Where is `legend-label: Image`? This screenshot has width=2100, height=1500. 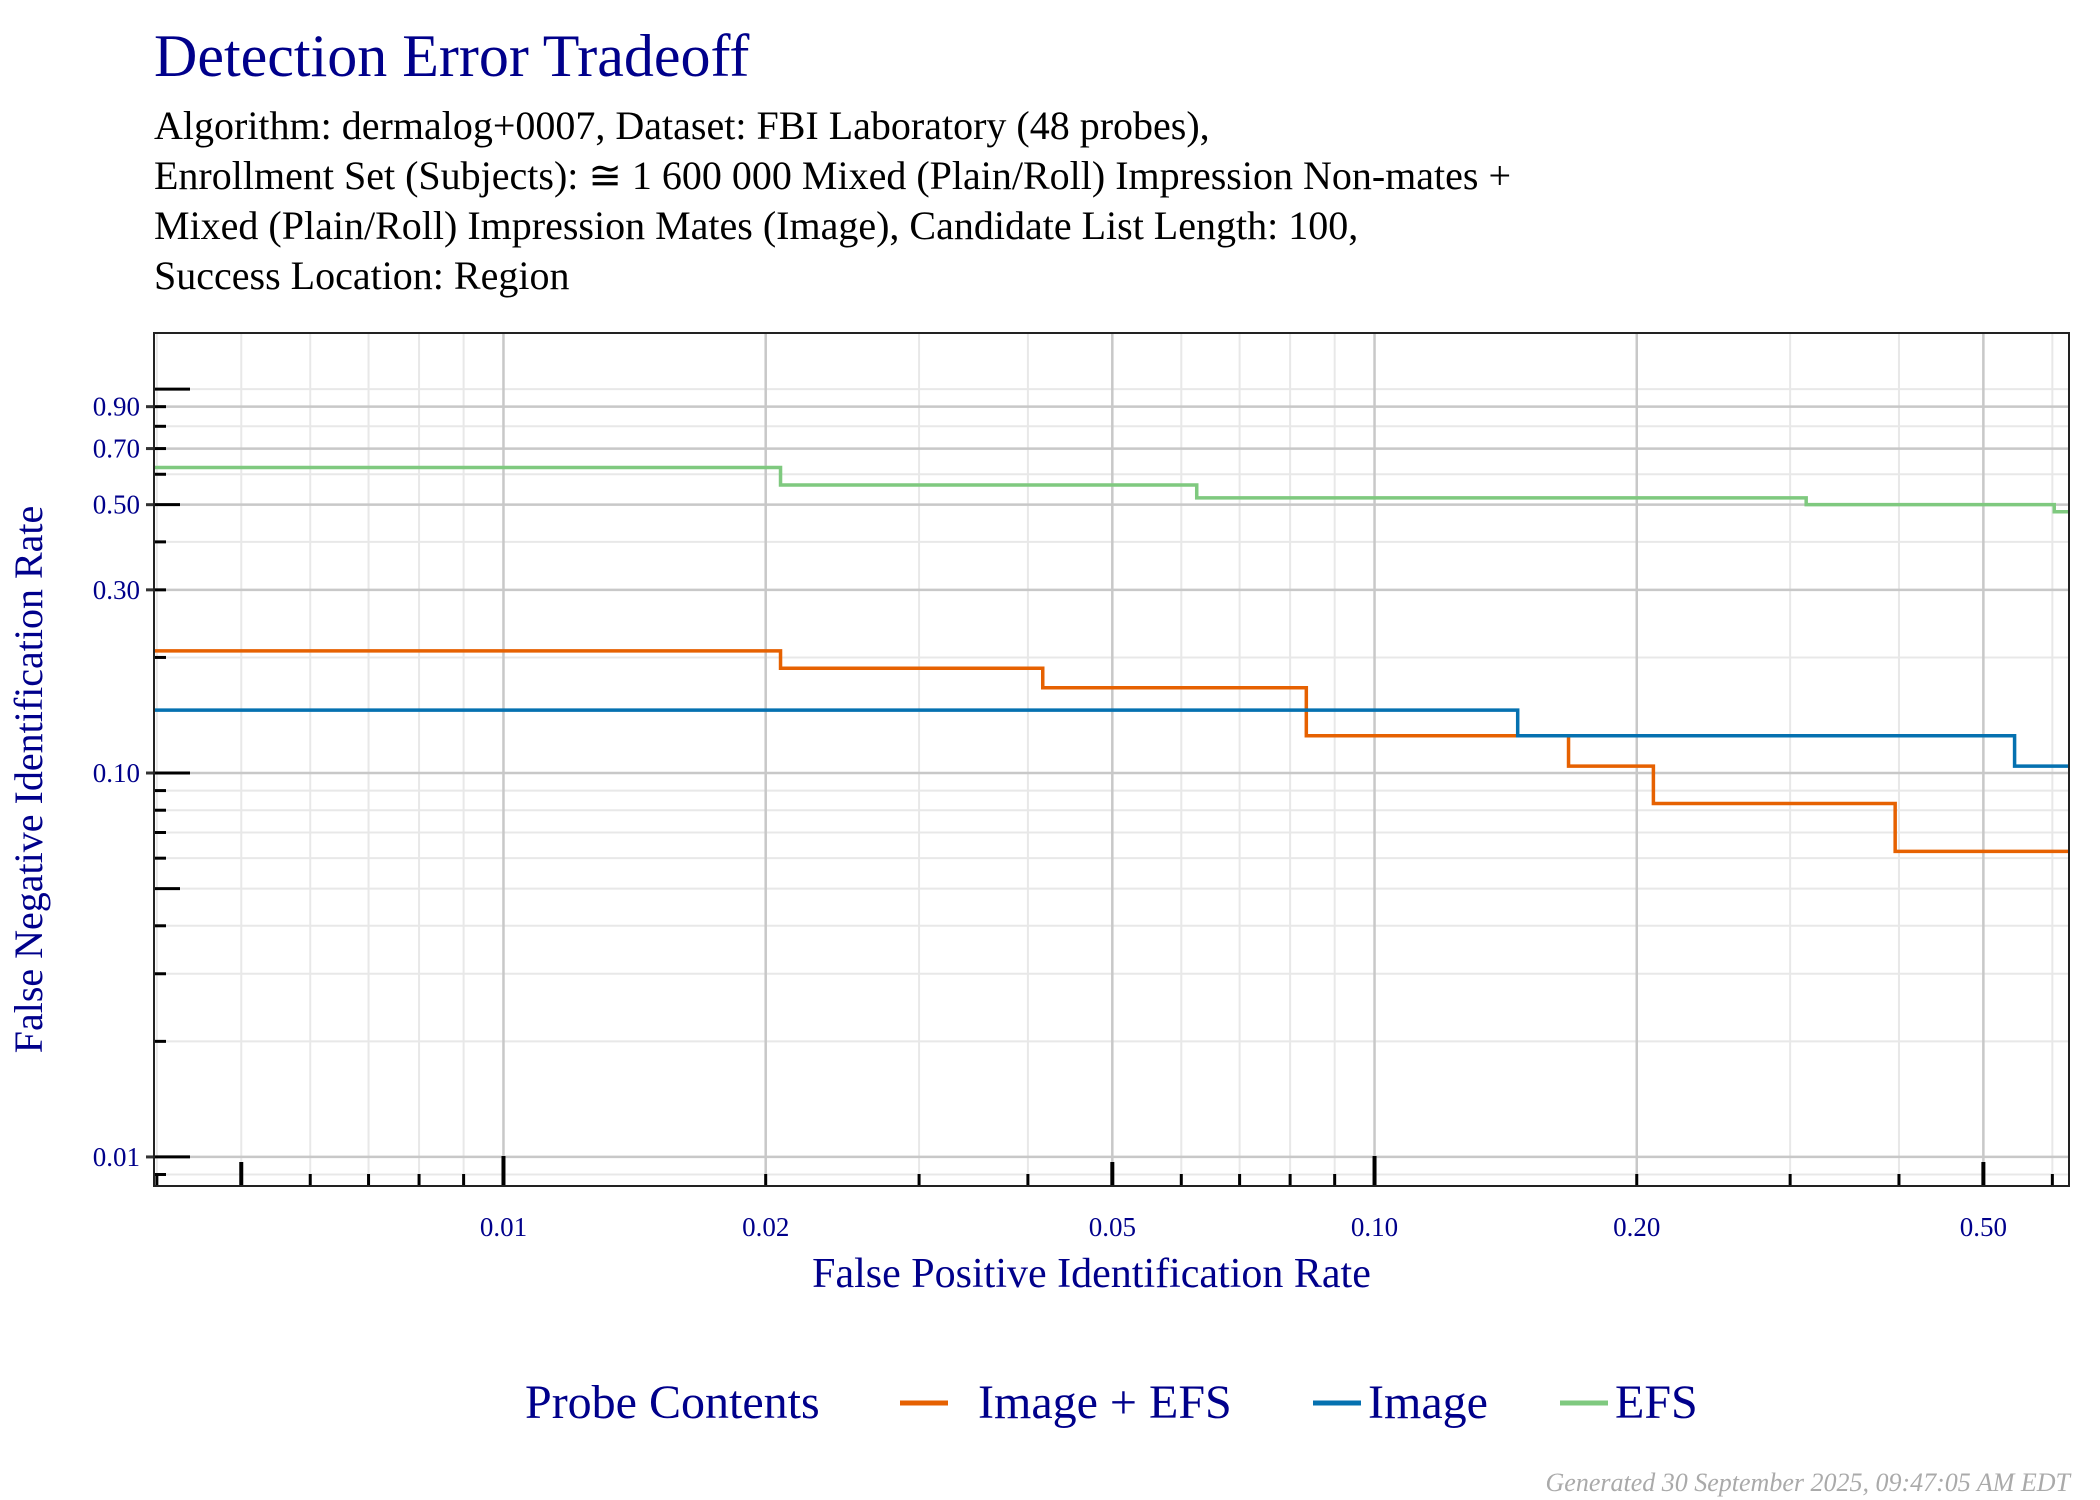 legend-label: Image is located at coordinates (1428, 1402).